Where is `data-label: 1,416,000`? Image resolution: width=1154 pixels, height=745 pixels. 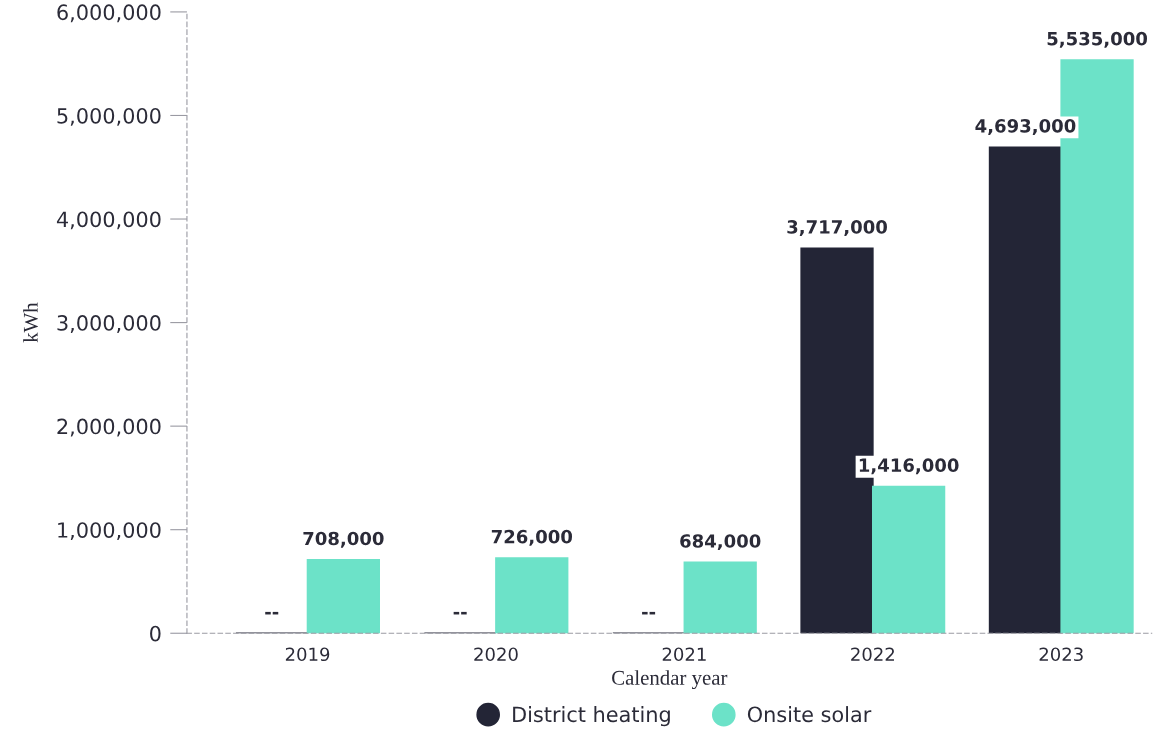 data-label: 1,416,000 is located at coordinates (909, 466).